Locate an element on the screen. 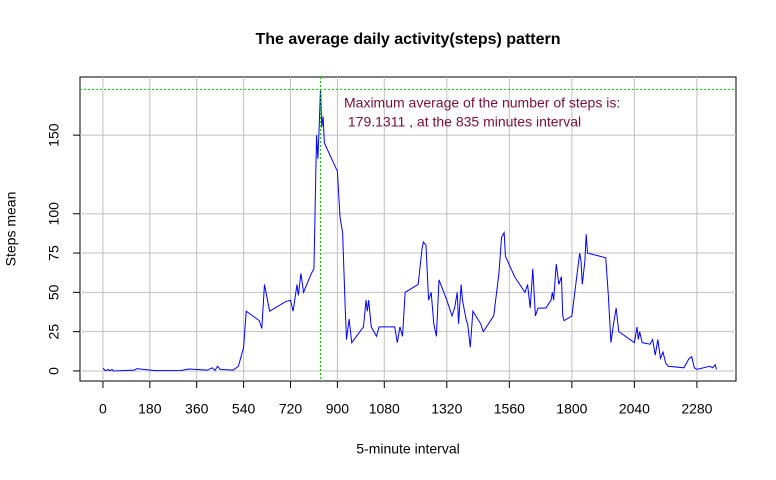 Image resolution: width=776 pixels, height=480 pixels. y-tick-label: 25 is located at coordinates (54, 332).